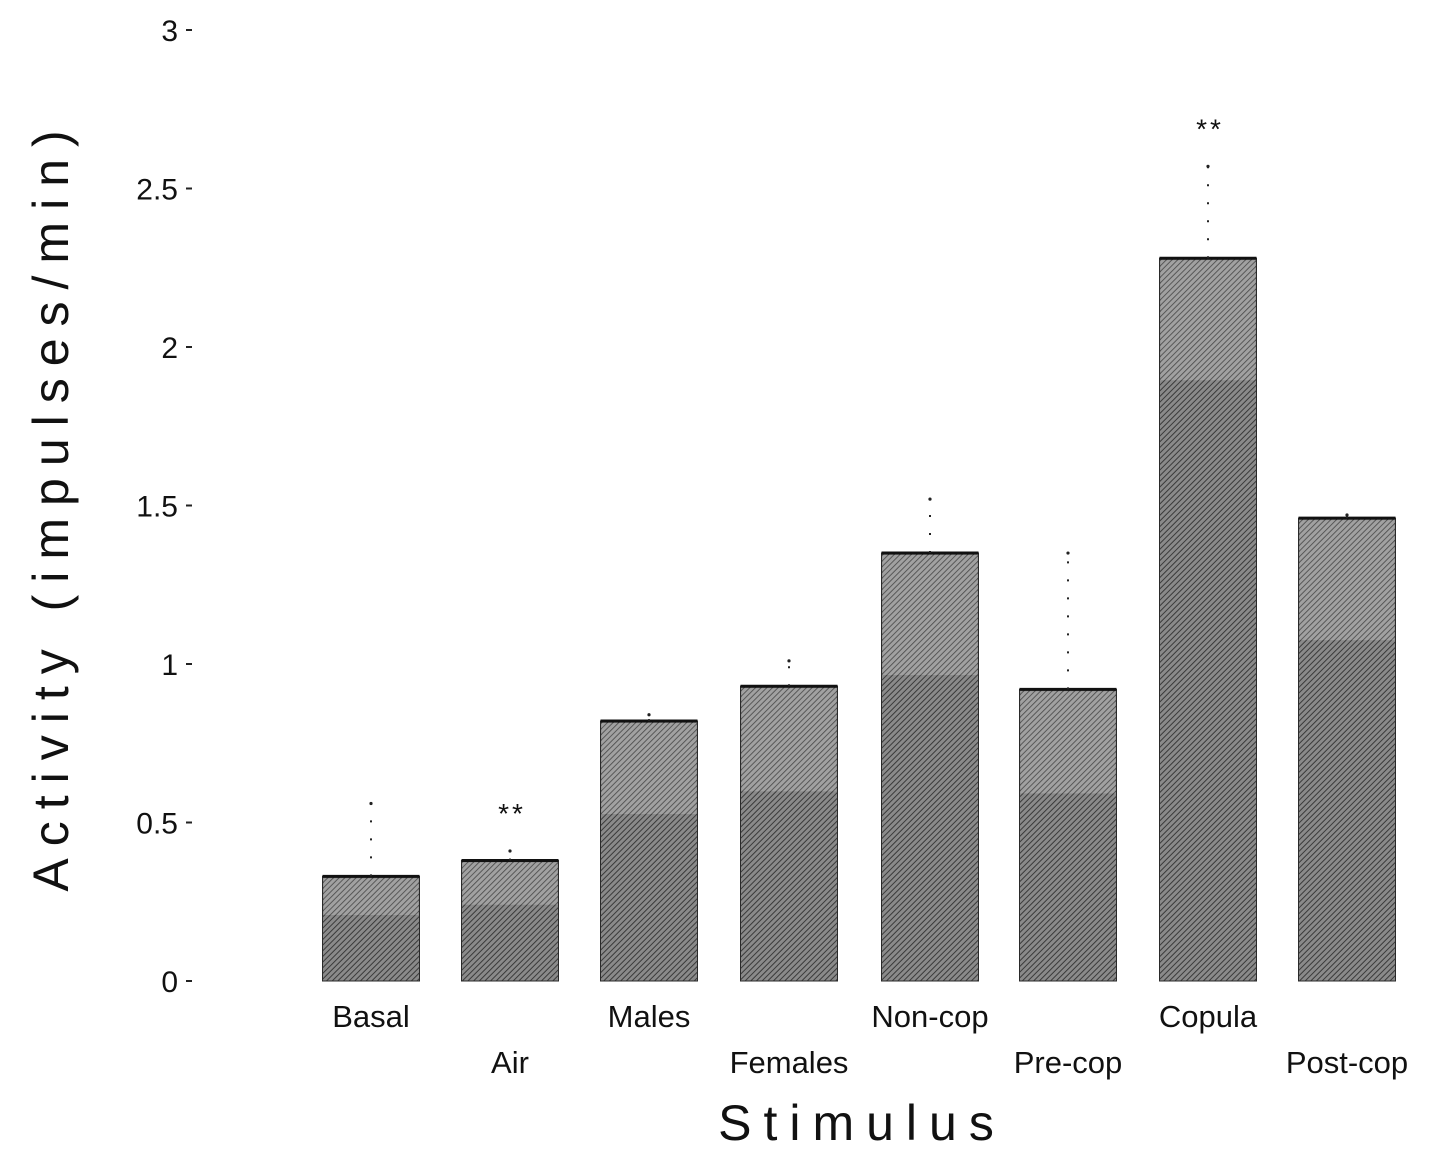 Image resolution: width=1443 pixels, height=1152 pixels. What do you see at coordinates (929, 1016) in the screenshot?
I see `x-category-label: Non-cop` at bounding box center [929, 1016].